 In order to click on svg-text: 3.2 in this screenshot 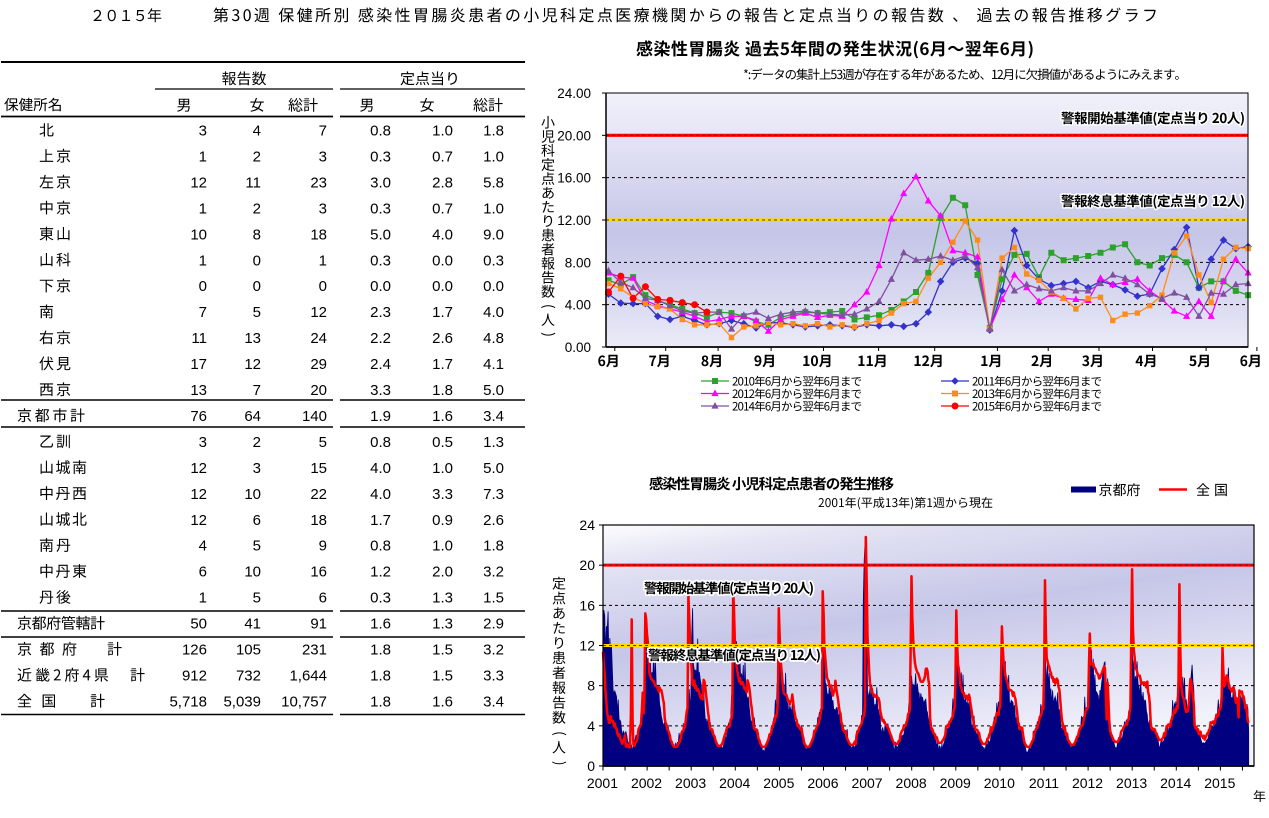, I will do `click(493, 650)`.